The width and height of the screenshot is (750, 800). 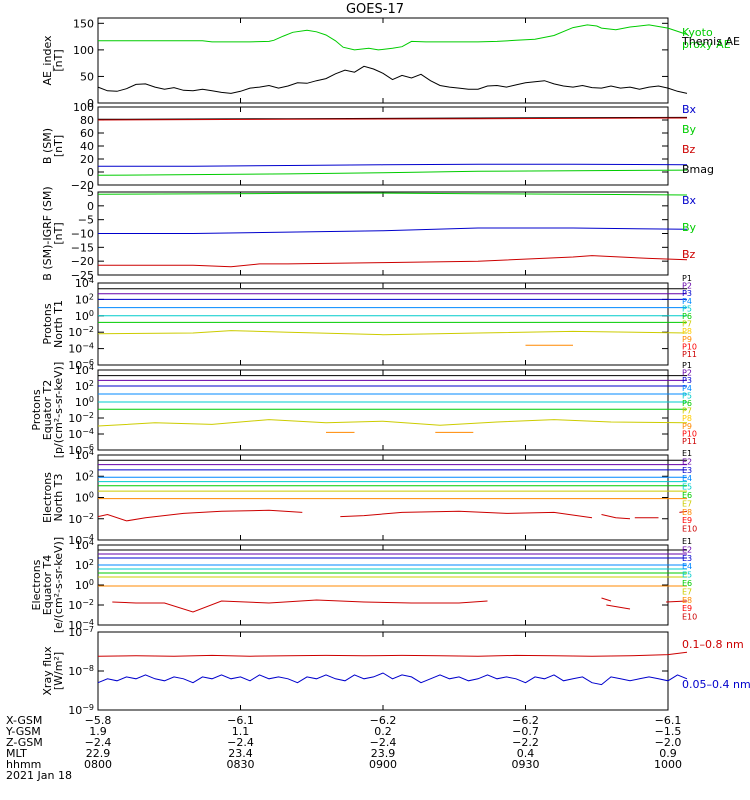 I want to click on y-tick-label: 10⁻⁴, so click(x=81, y=434).